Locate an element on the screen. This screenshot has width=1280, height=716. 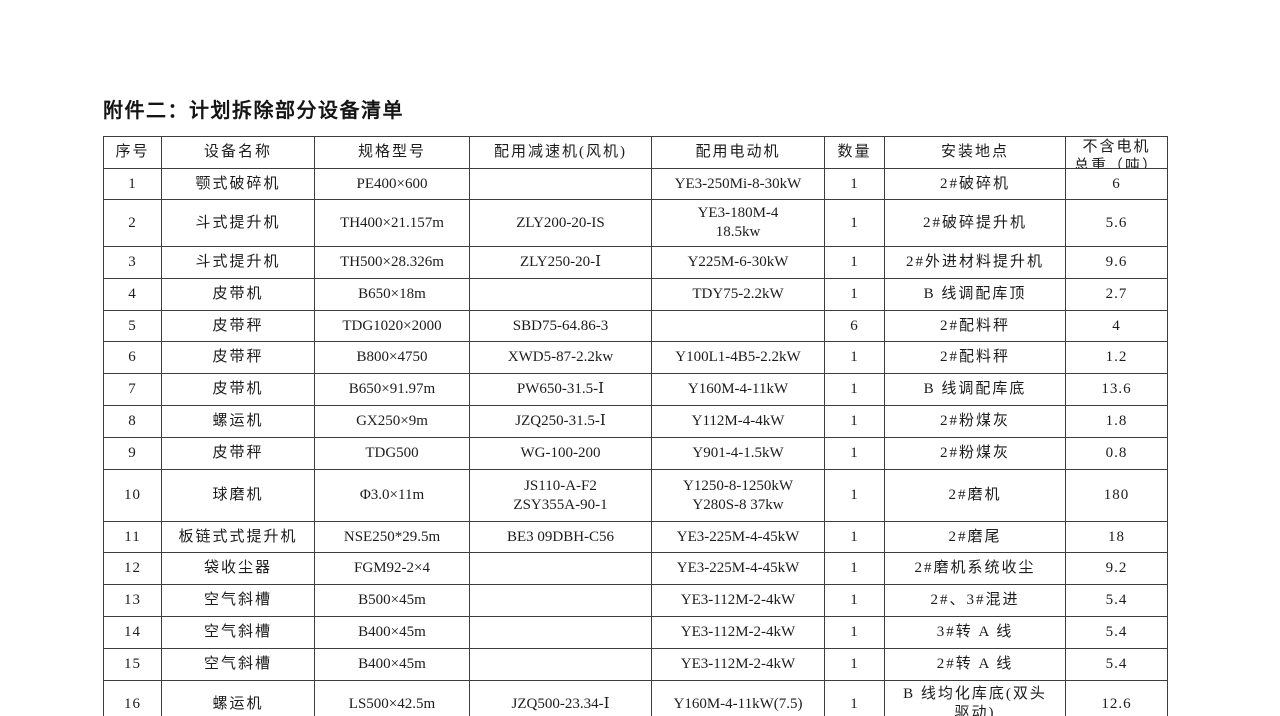
cell-motor: Y901-4-1.5kW is located at coordinates (738, 453).